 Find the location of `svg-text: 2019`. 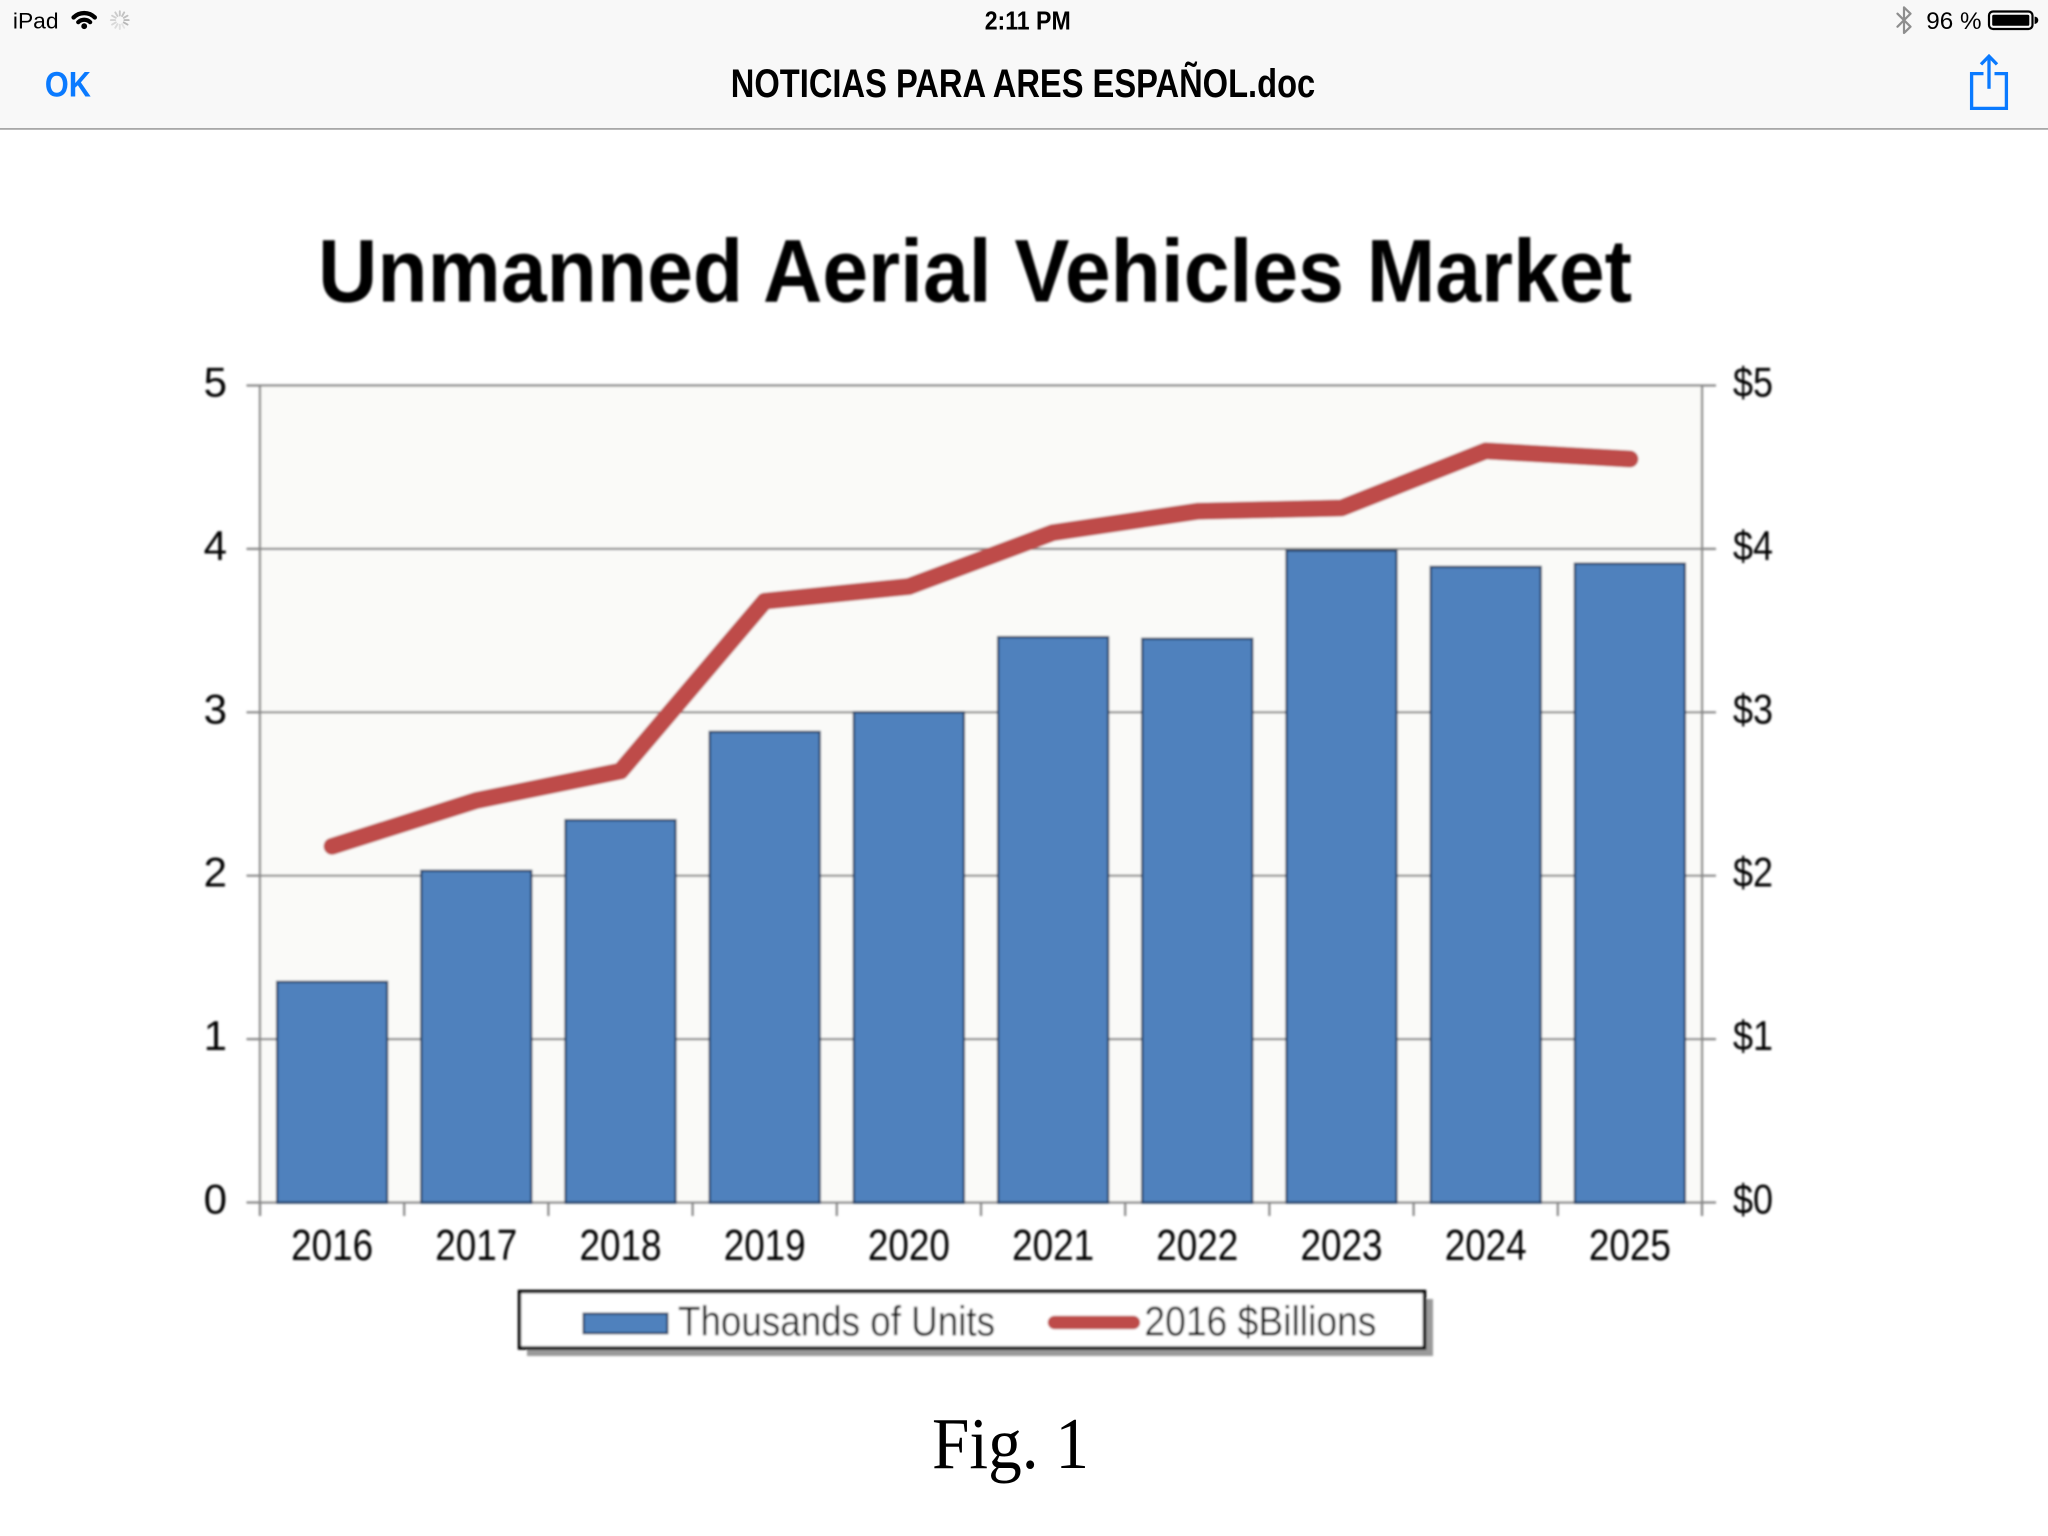

svg-text: 2019 is located at coordinates (765, 1245).